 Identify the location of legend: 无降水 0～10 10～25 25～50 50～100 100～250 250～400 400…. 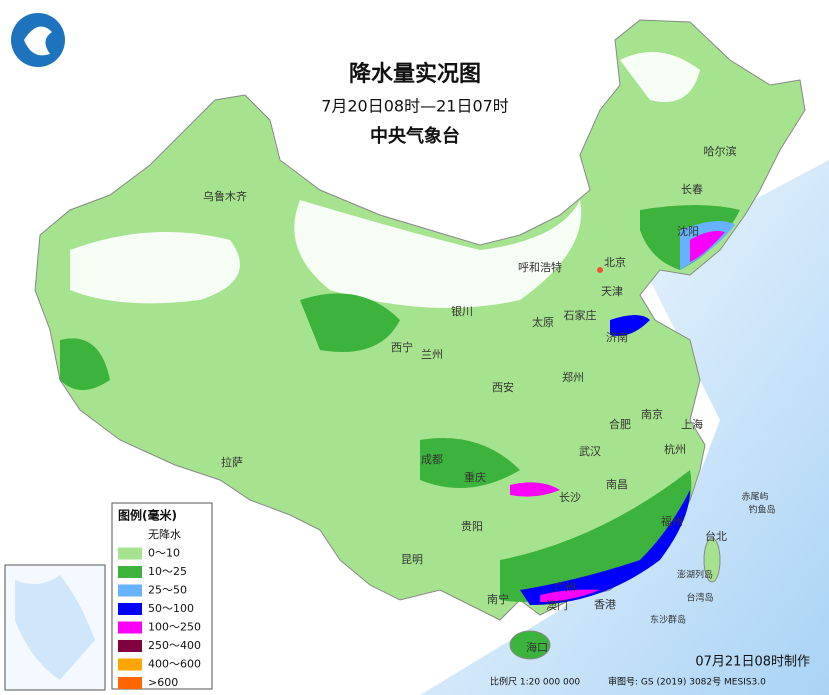
(159, 608).